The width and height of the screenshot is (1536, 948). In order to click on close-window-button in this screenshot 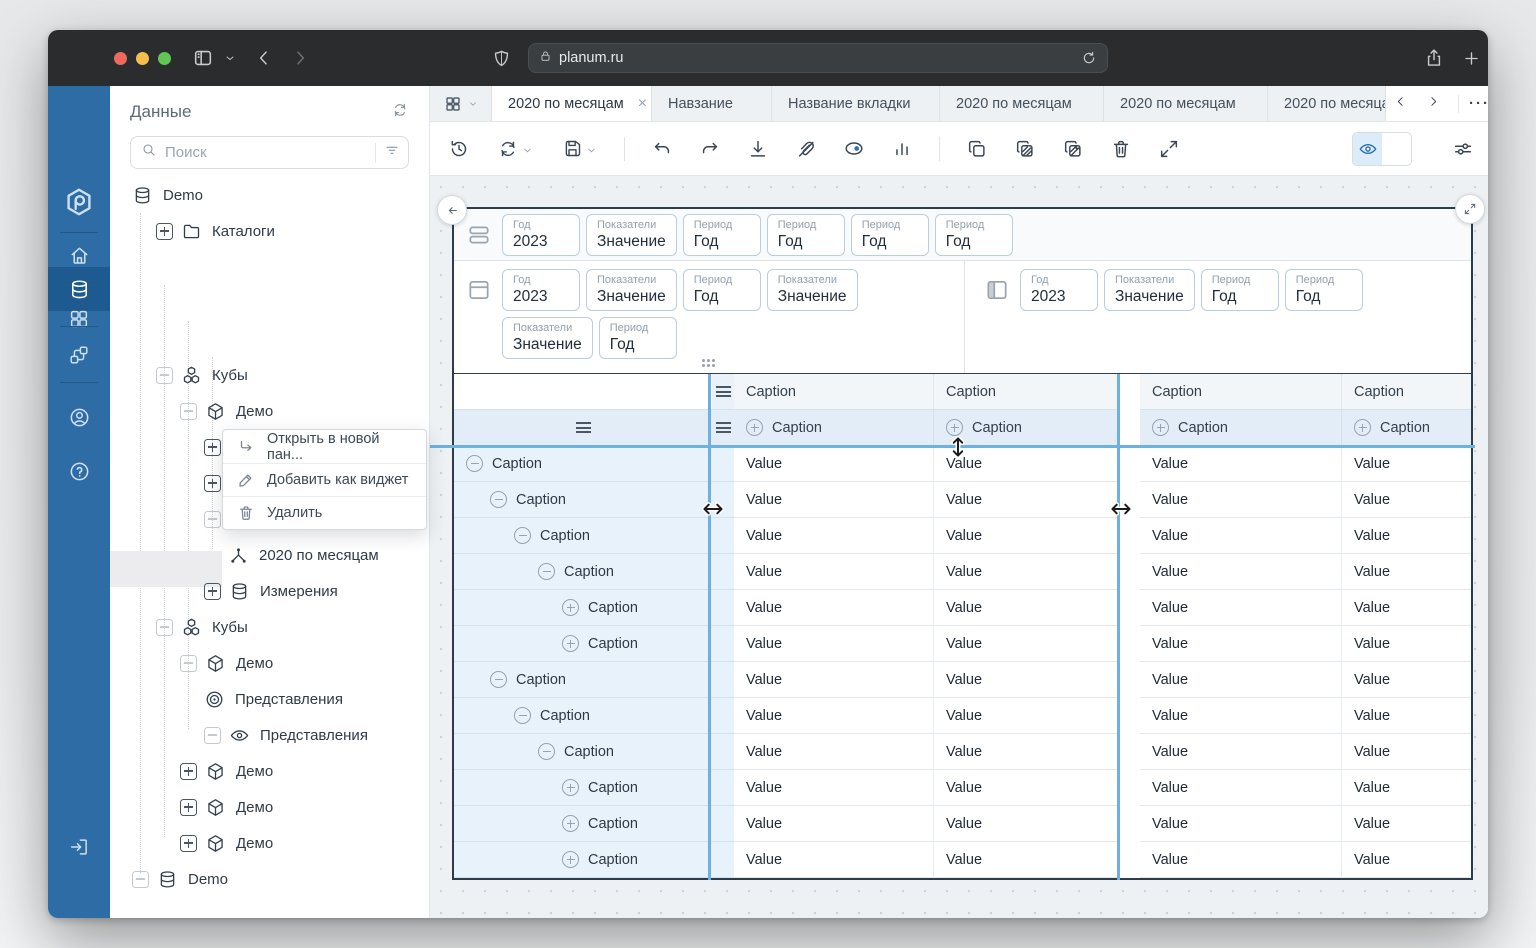, I will do `click(120, 58)`.